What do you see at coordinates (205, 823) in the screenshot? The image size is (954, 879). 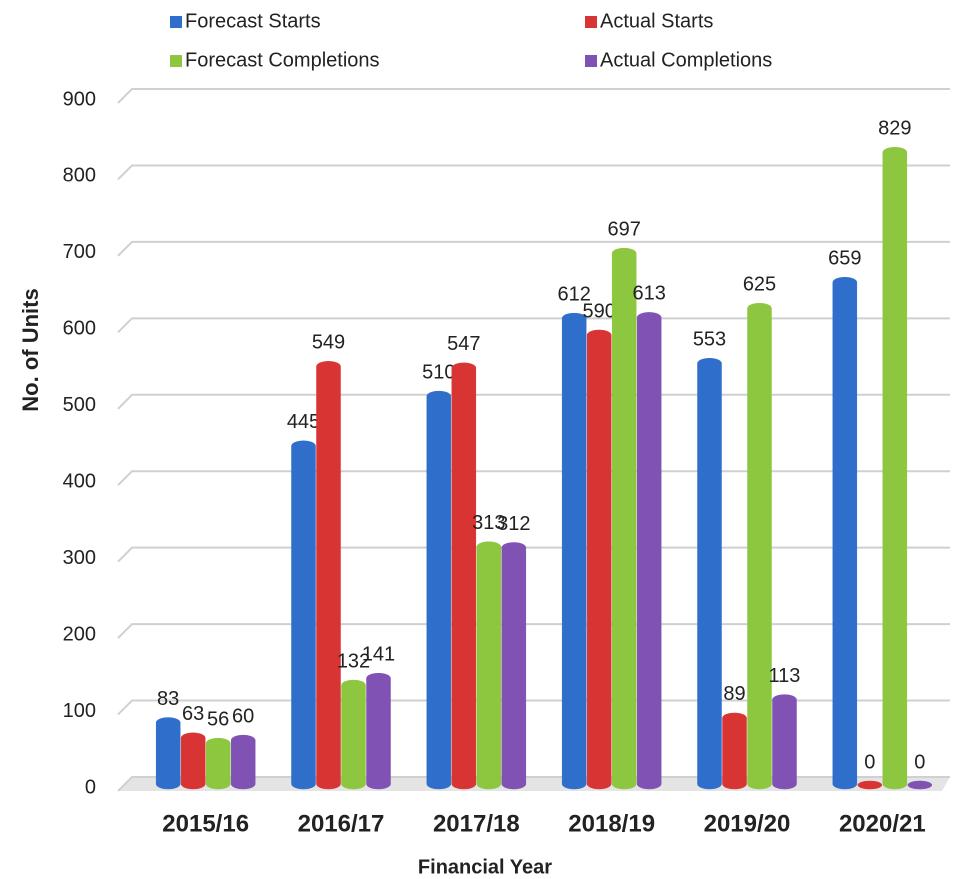 I see `x-tick-label: 2015/16` at bounding box center [205, 823].